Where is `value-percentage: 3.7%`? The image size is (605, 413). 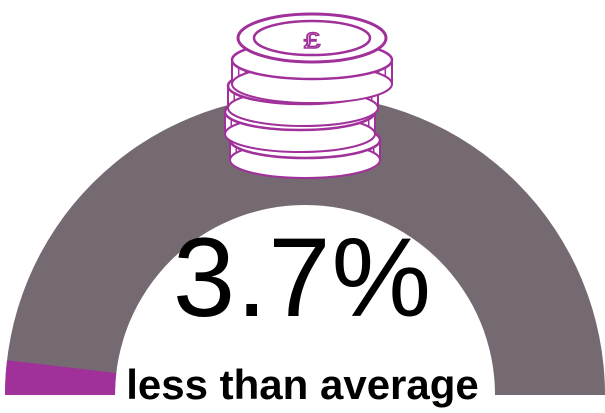
value-percentage: 3.7% is located at coordinates (302, 277).